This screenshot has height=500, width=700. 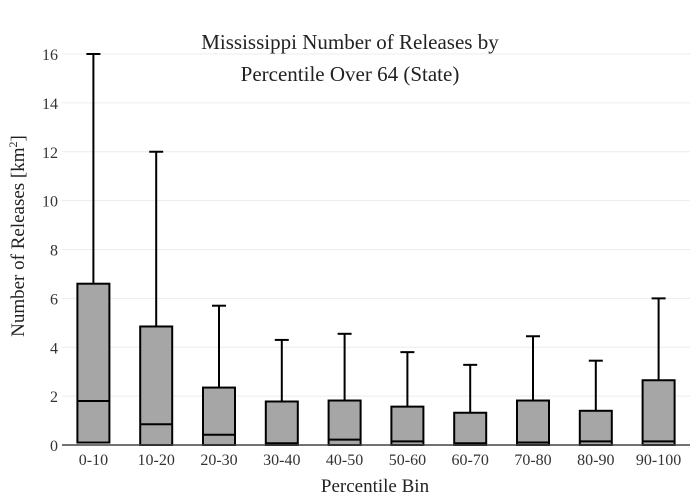 I want to click on y-tick-label: 16, so click(x=50, y=55).